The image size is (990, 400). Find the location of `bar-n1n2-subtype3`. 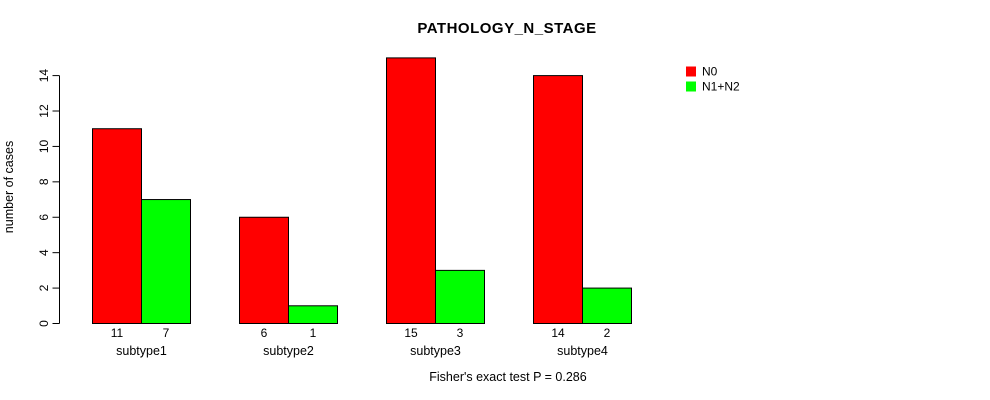

bar-n1n2-subtype3 is located at coordinates (460, 296).